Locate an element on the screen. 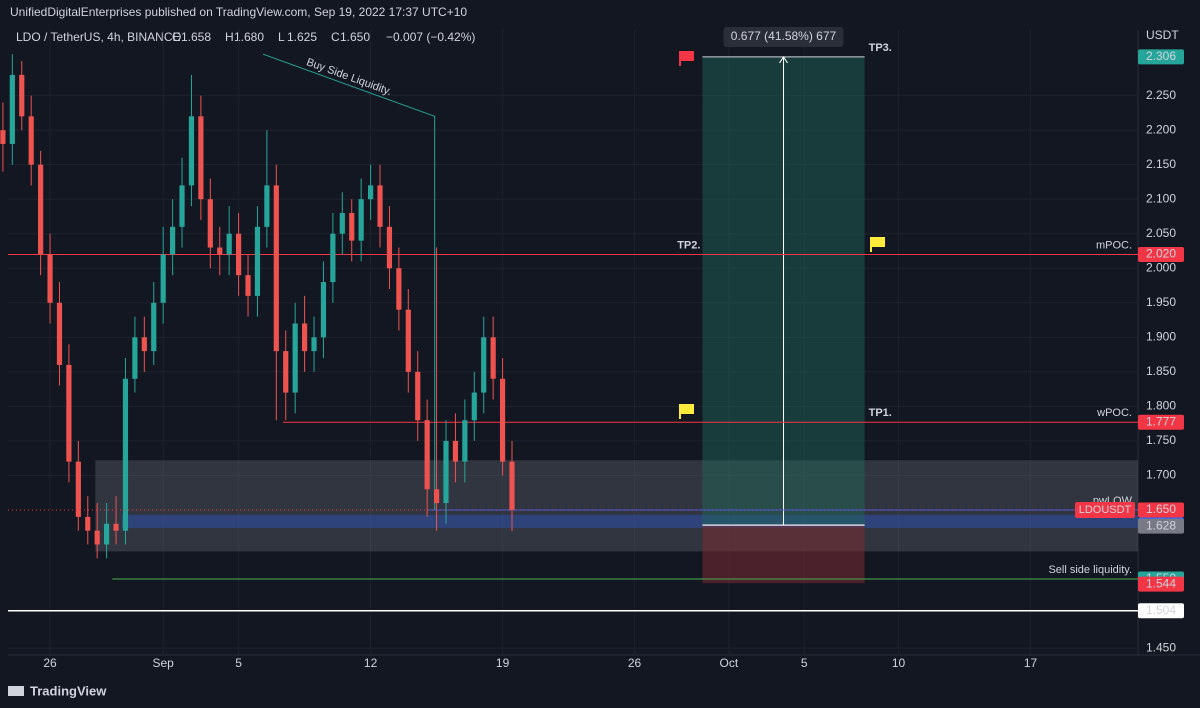 Image resolution: width=1200 pixels, height=708 pixels. target-label: TP2. is located at coordinates (688, 245).